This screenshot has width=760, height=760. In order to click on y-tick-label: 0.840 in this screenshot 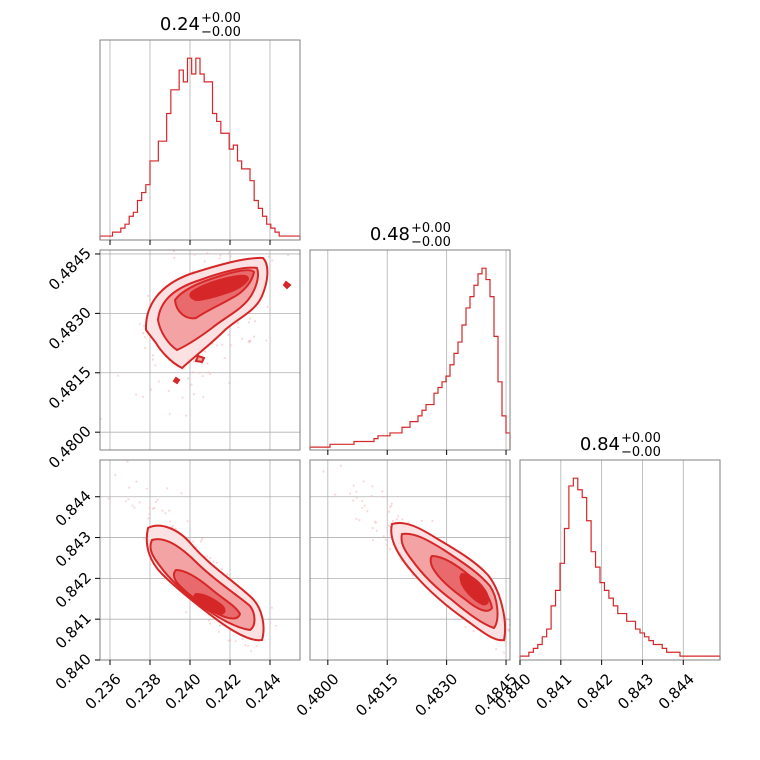, I will do `click(73, 671)`.